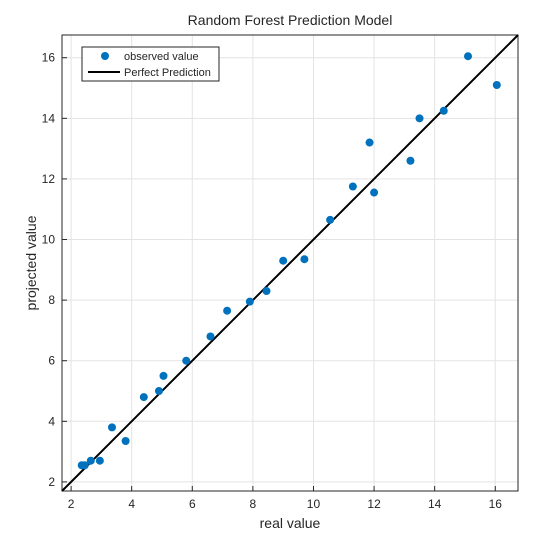  What do you see at coordinates (374, 504) in the screenshot?
I see `x-tick-label: 12` at bounding box center [374, 504].